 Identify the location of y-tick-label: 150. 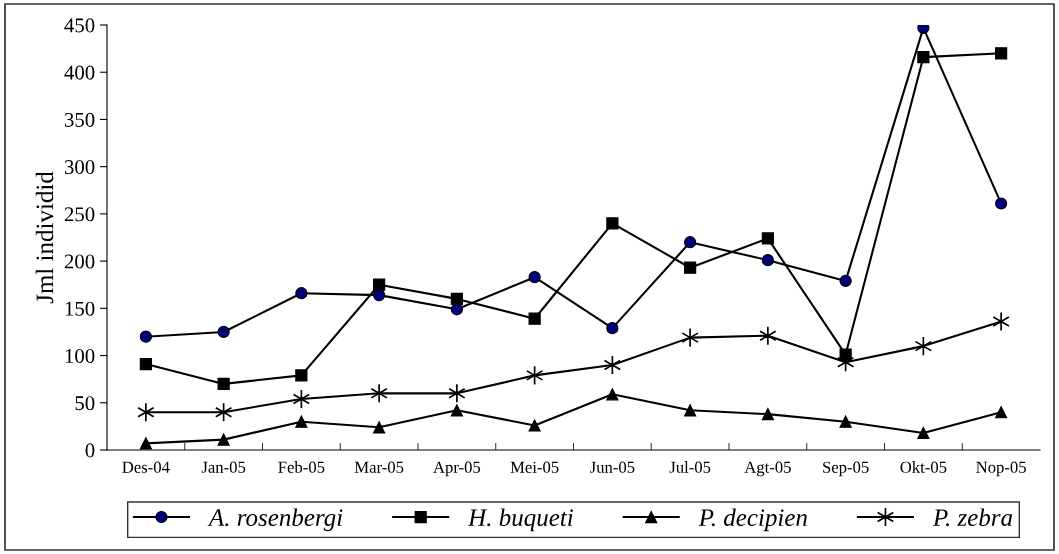
(80, 308).